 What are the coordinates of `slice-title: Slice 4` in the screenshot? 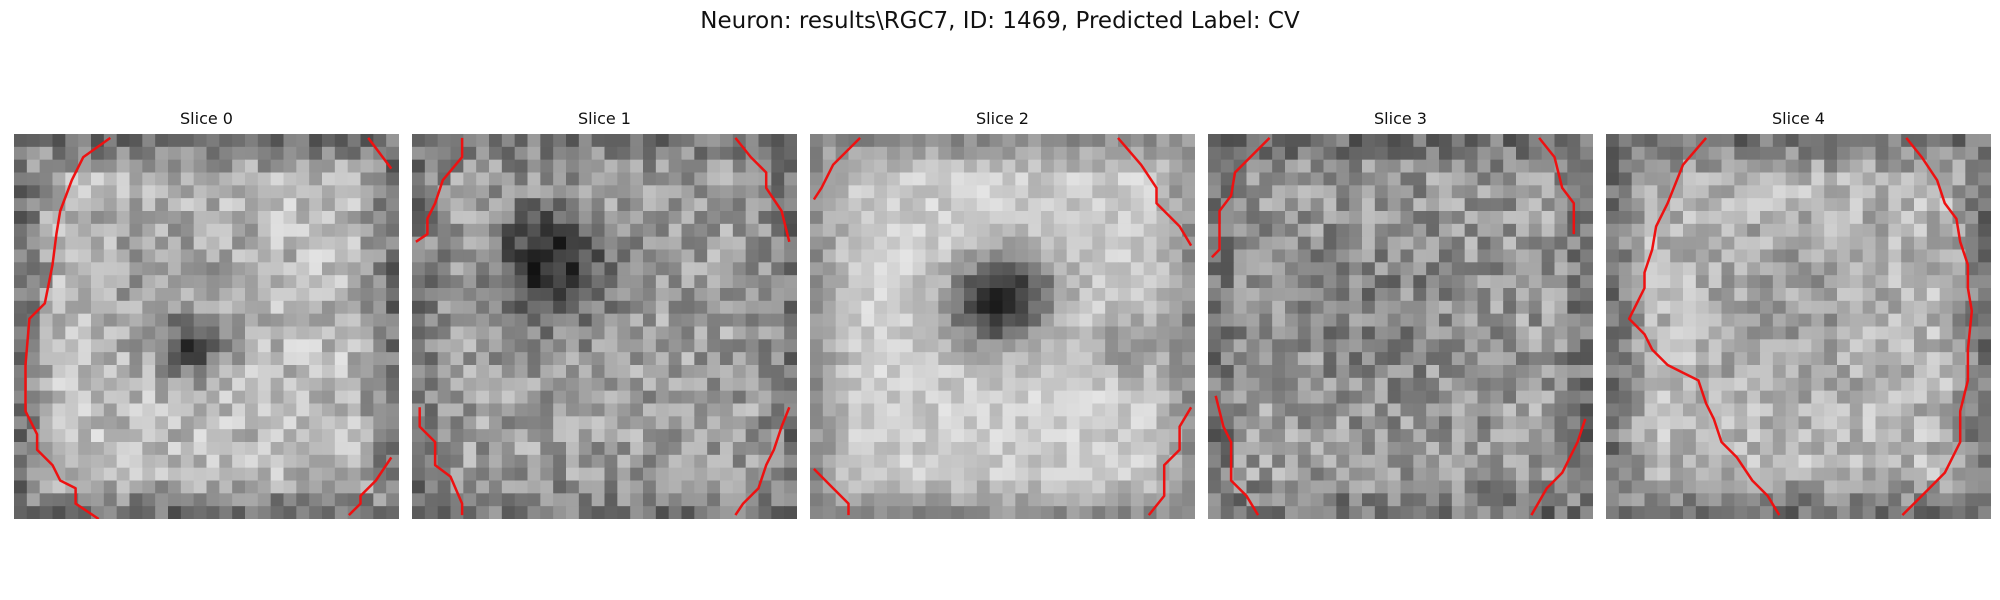 It's located at (1798, 118).